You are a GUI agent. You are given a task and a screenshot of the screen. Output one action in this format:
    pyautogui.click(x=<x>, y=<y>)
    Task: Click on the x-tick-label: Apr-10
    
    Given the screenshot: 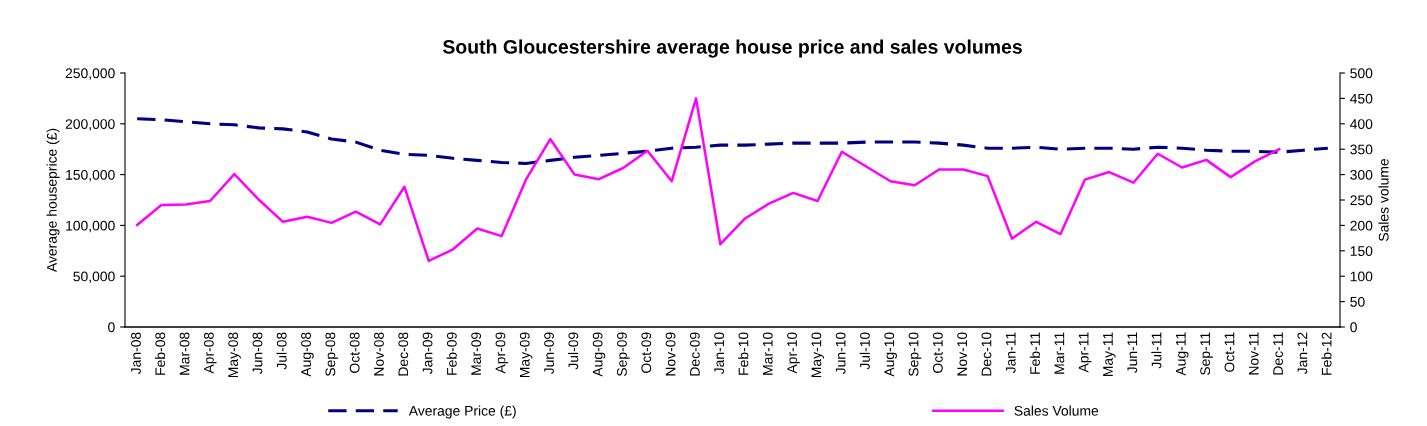 What is the action you would take?
    pyautogui.click(x=793, y=353)
    